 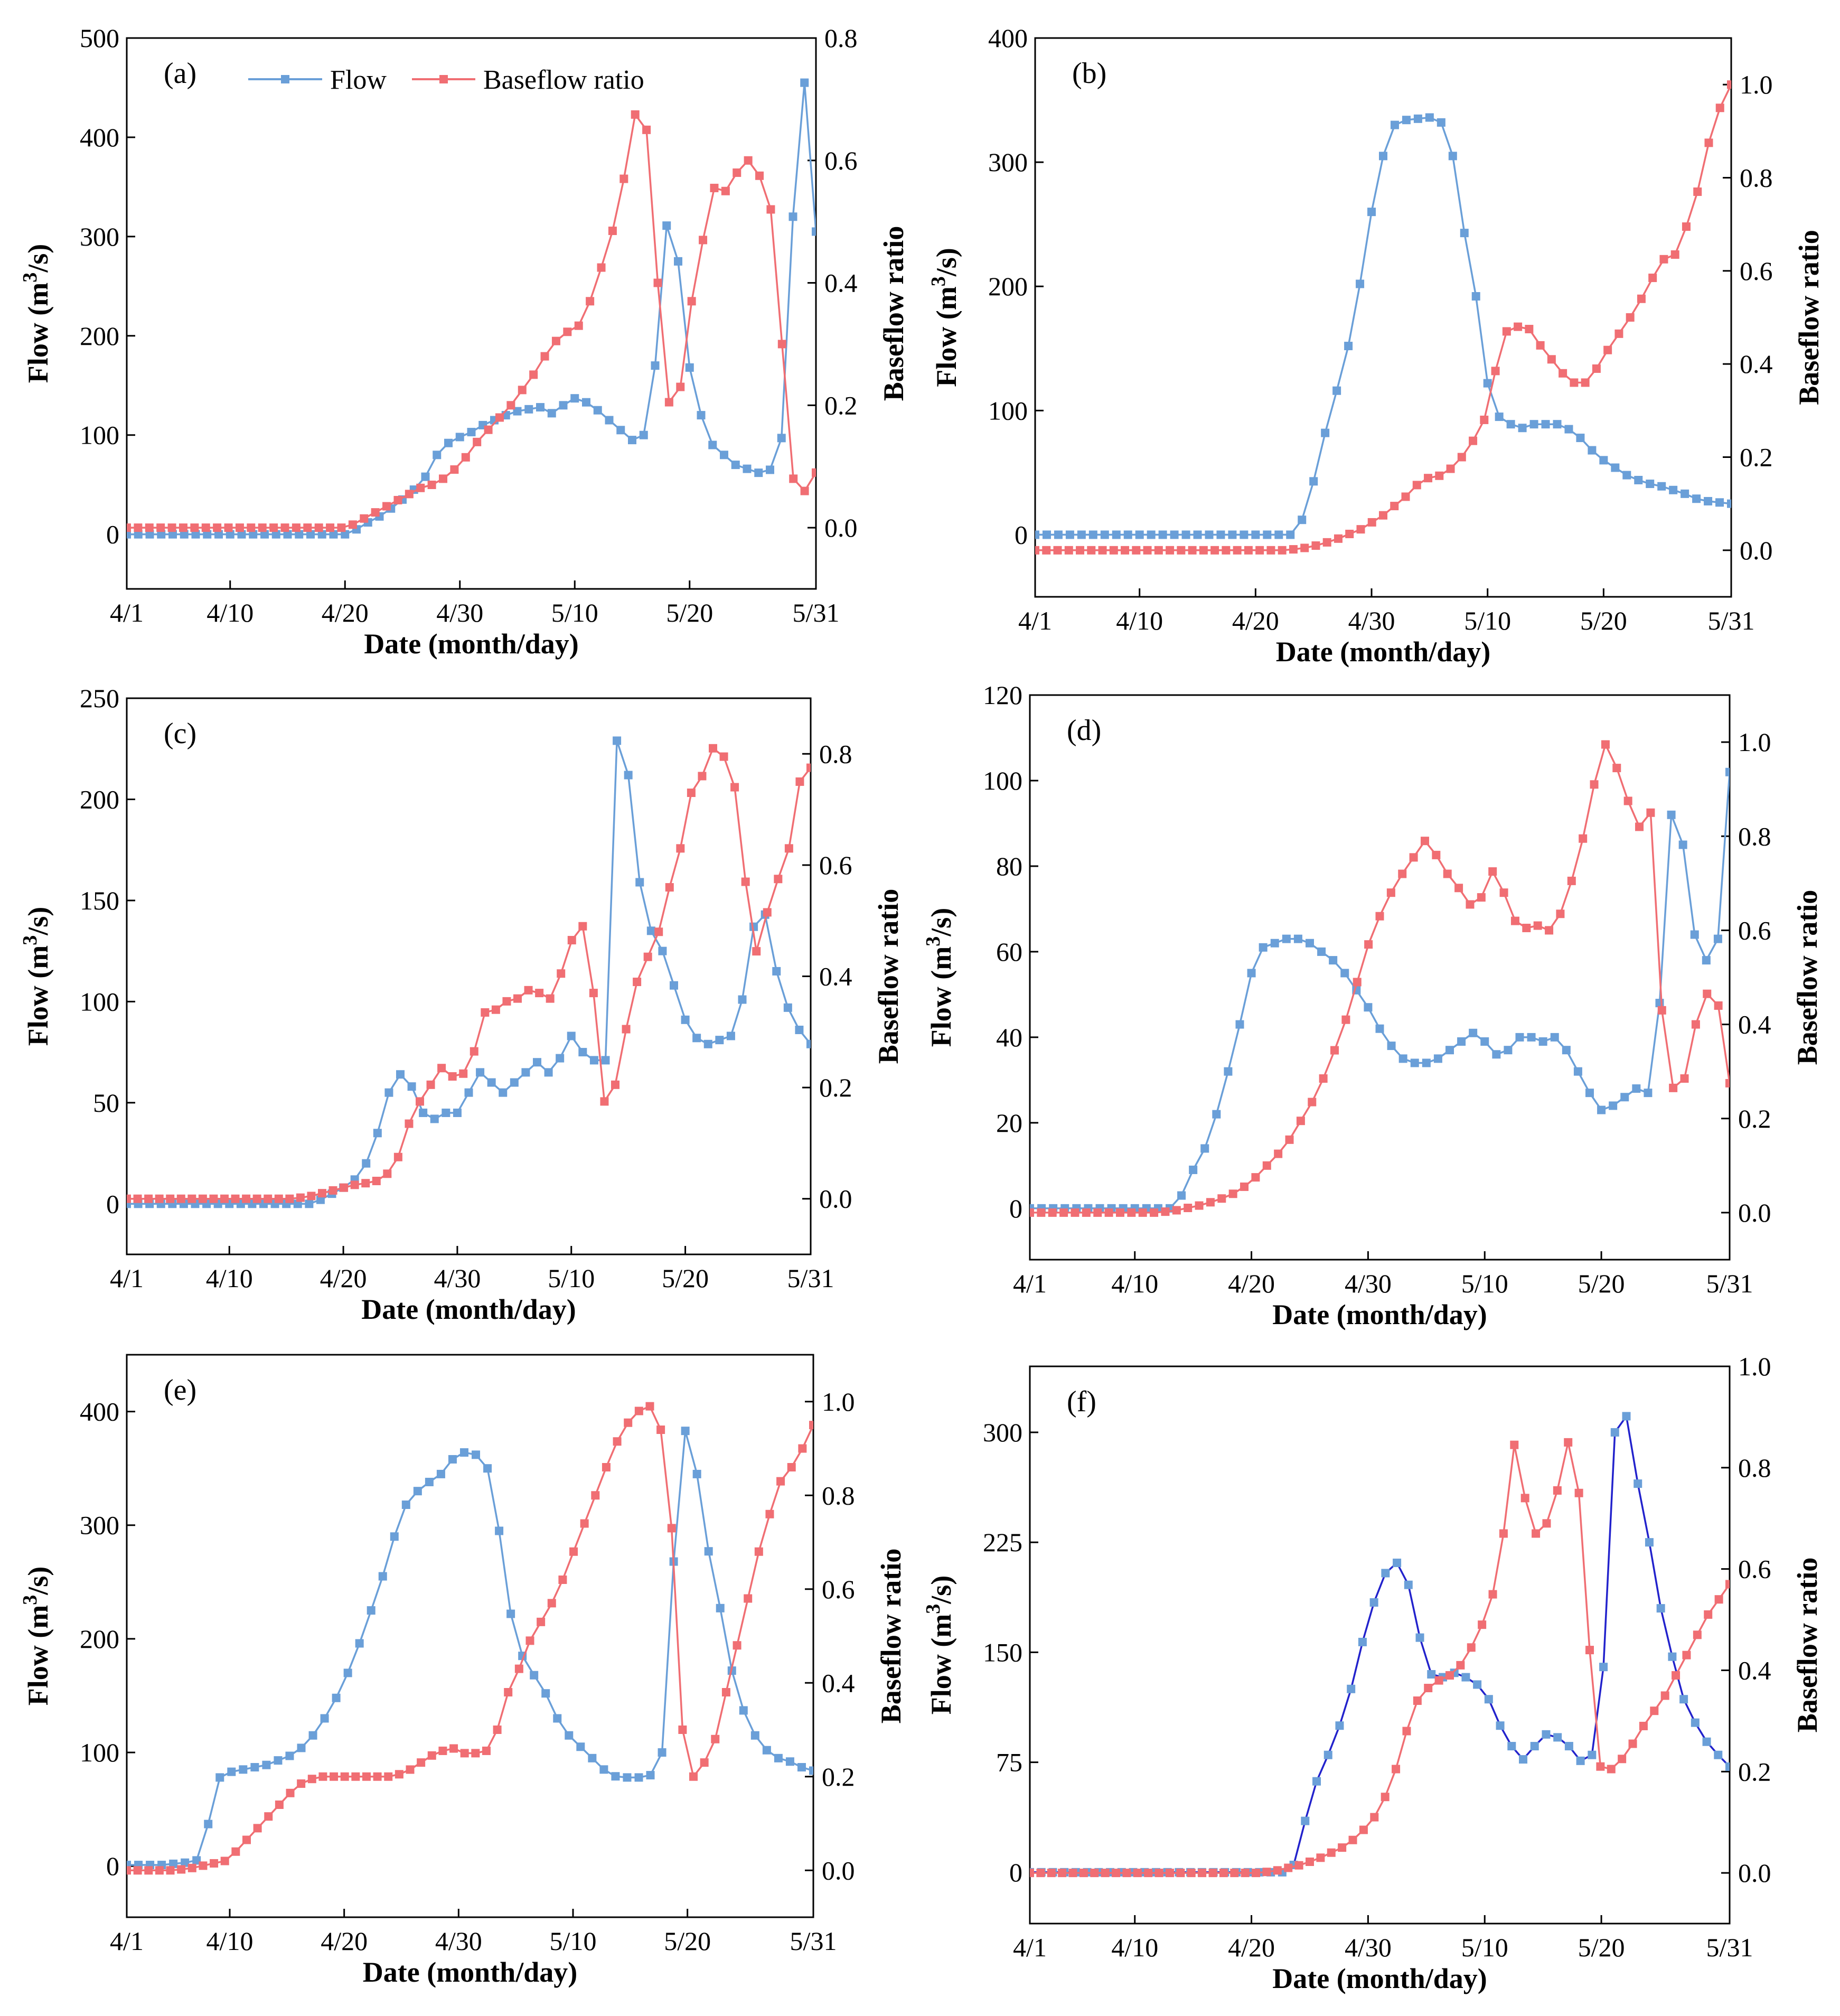 I want to click on y-tick-label: 150, so click(x=99, y=900).